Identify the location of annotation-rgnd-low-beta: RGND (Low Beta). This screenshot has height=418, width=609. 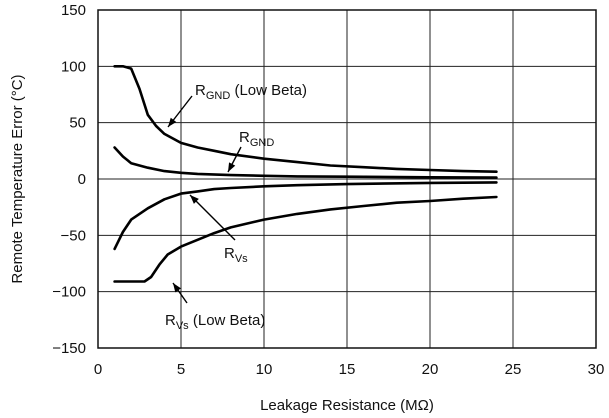
(251, 92).